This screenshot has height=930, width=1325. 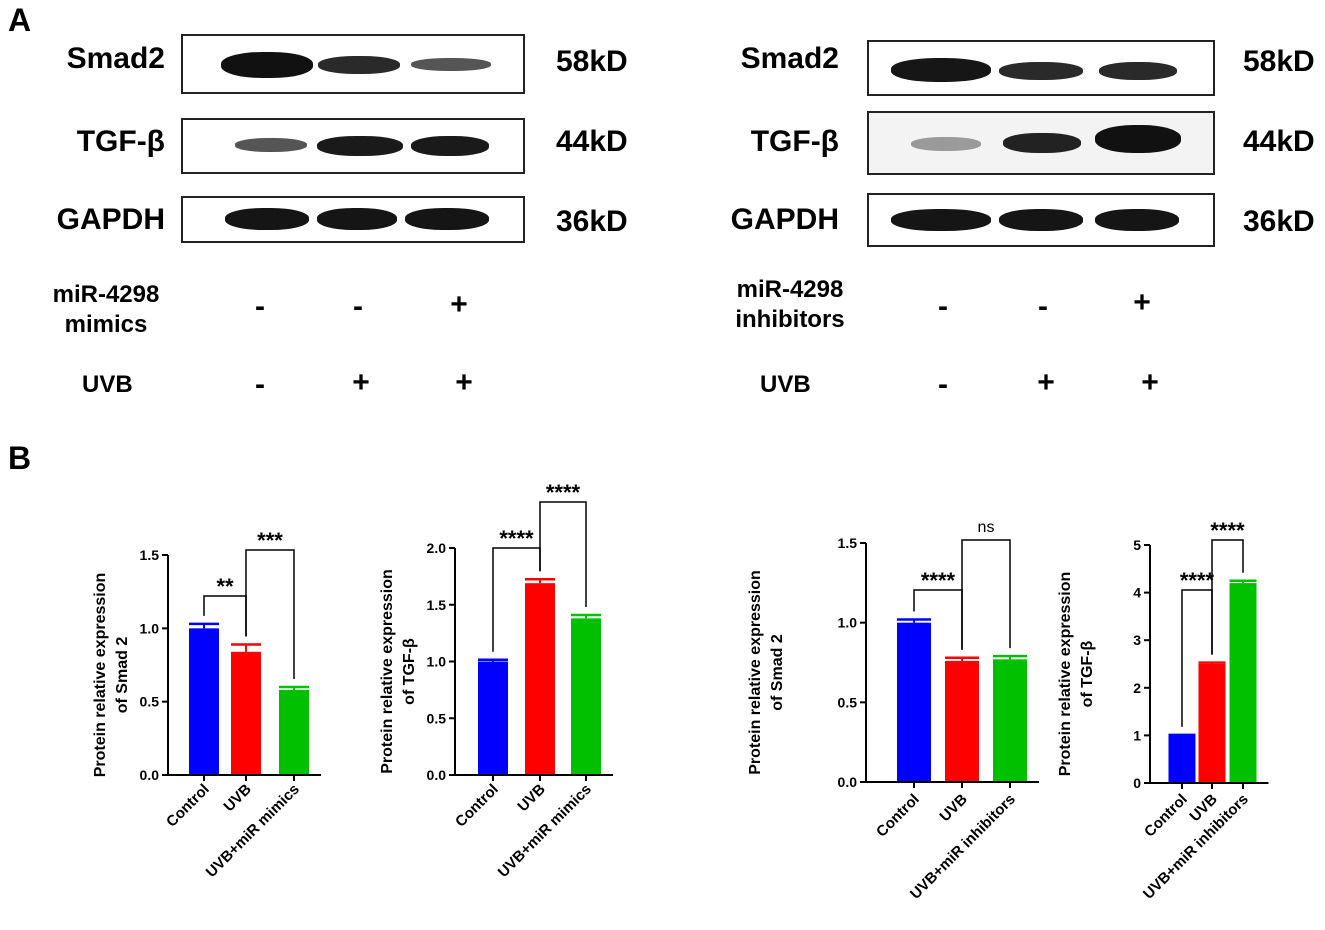 I want to click on panel-letter-a: A, so click(x=20, y=20).